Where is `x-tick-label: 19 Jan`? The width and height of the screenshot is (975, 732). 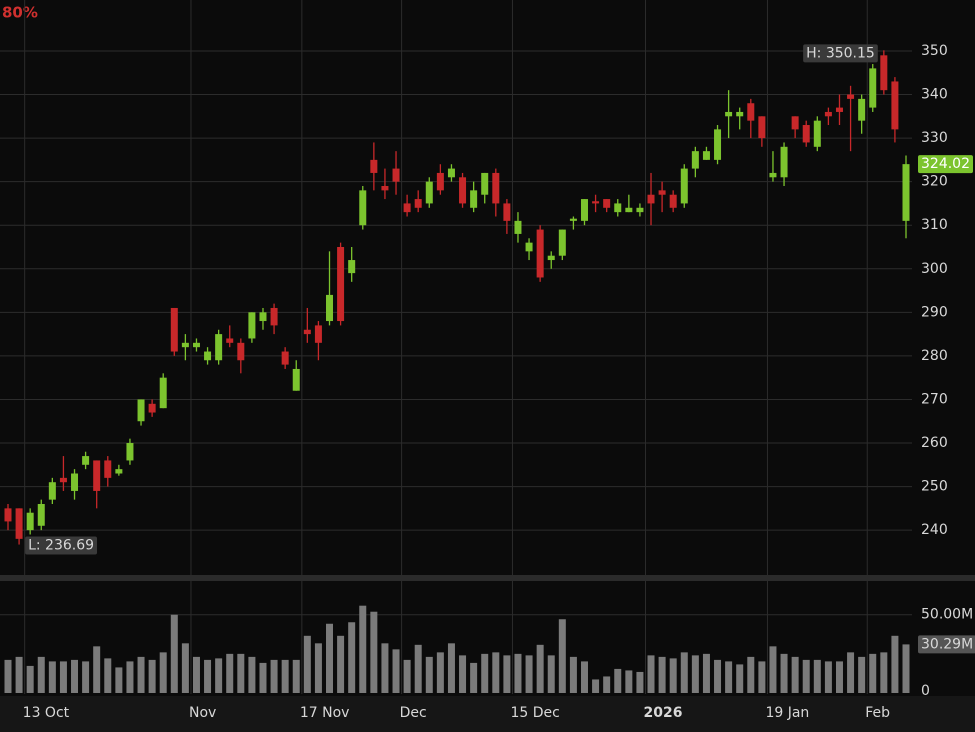 x-tick-label: 19 Jan is located at coordinates (787, 713).